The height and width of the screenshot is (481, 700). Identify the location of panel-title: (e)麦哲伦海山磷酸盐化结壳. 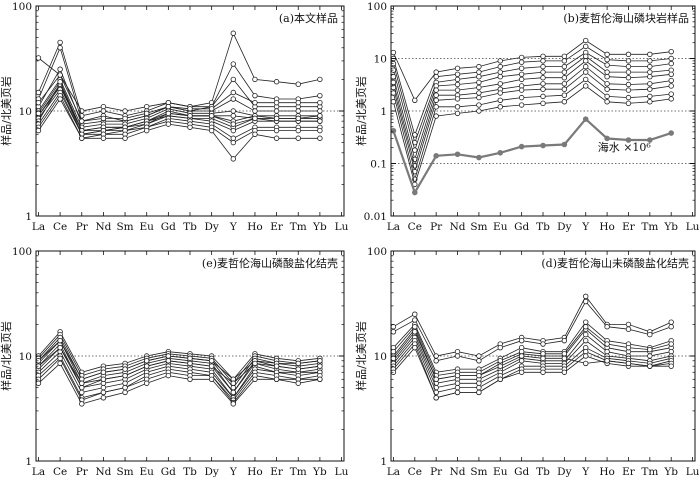
(270, 263).